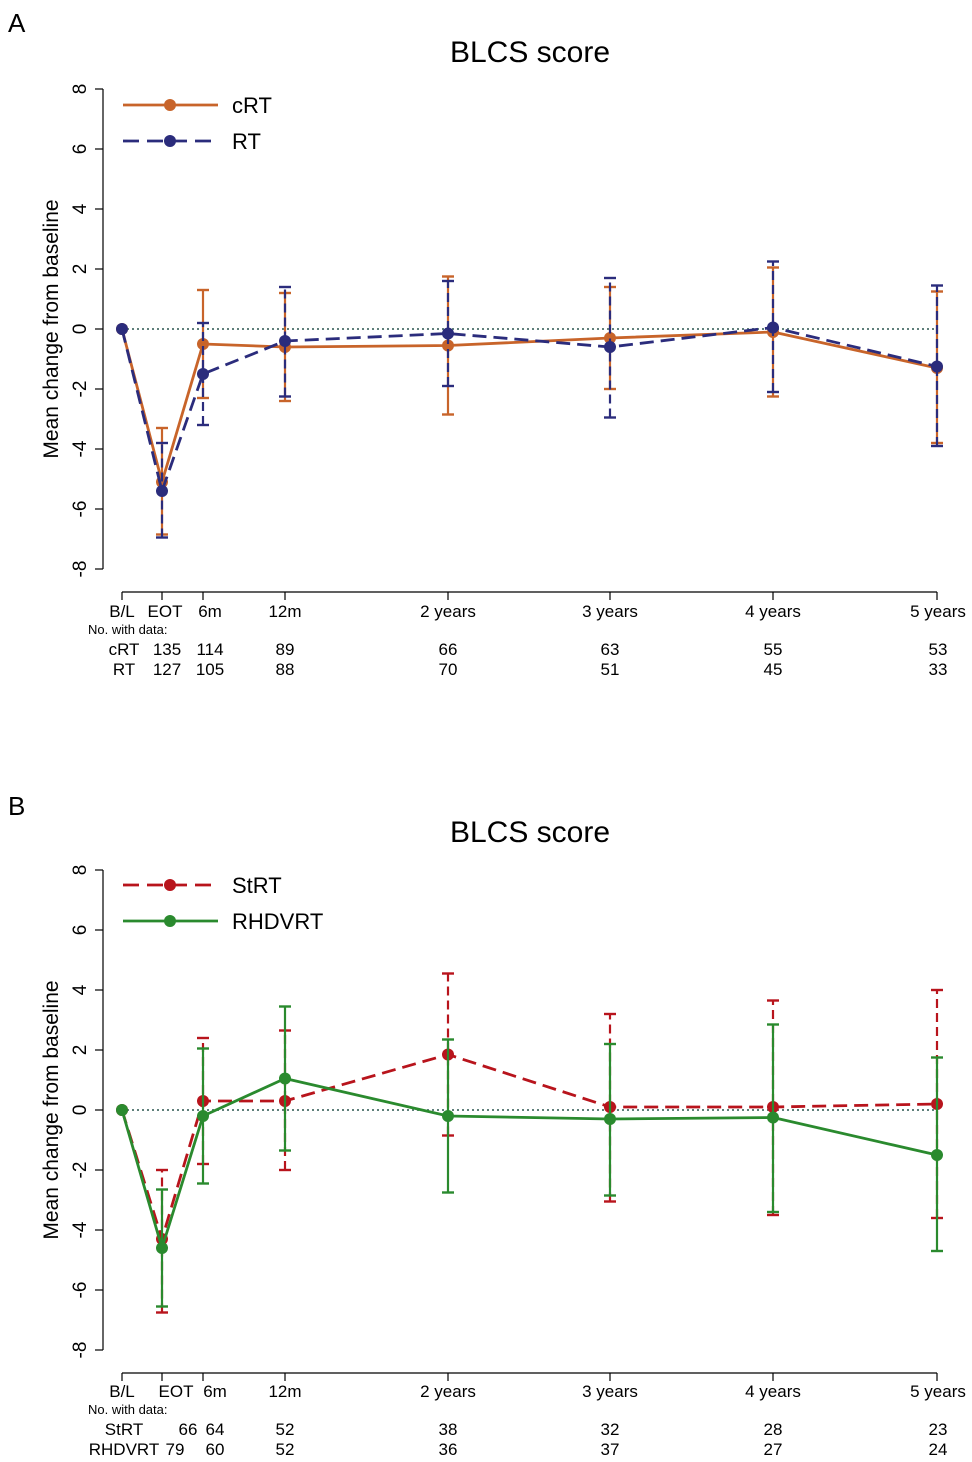  What do you see at coordinates (202, 885) in the screenshot?
I see `legend-item-strt: StRT` at bounding box center [202, 885].